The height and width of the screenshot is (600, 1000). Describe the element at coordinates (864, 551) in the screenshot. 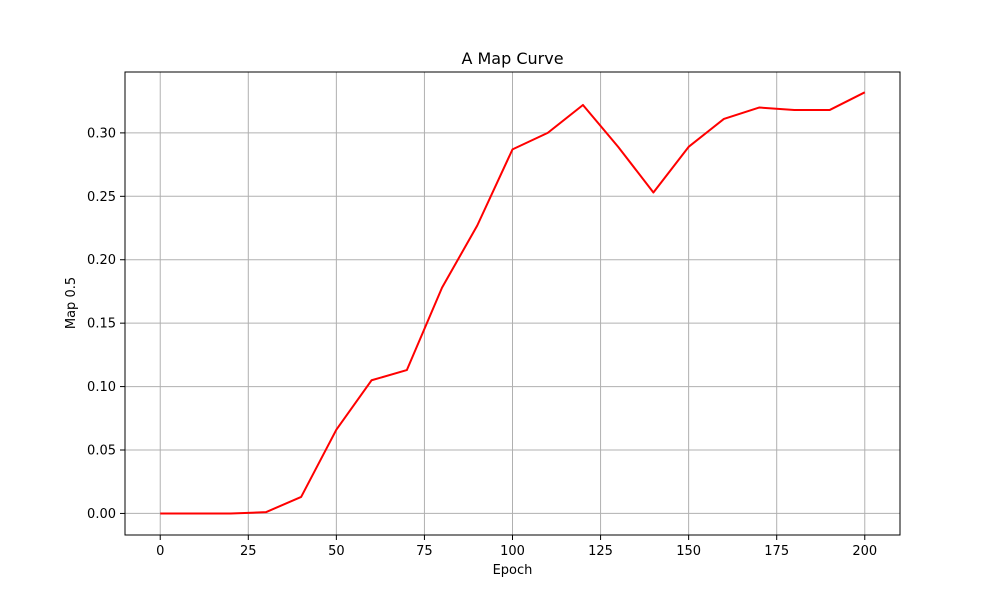

I see `x-tick-label: 200` at that location.